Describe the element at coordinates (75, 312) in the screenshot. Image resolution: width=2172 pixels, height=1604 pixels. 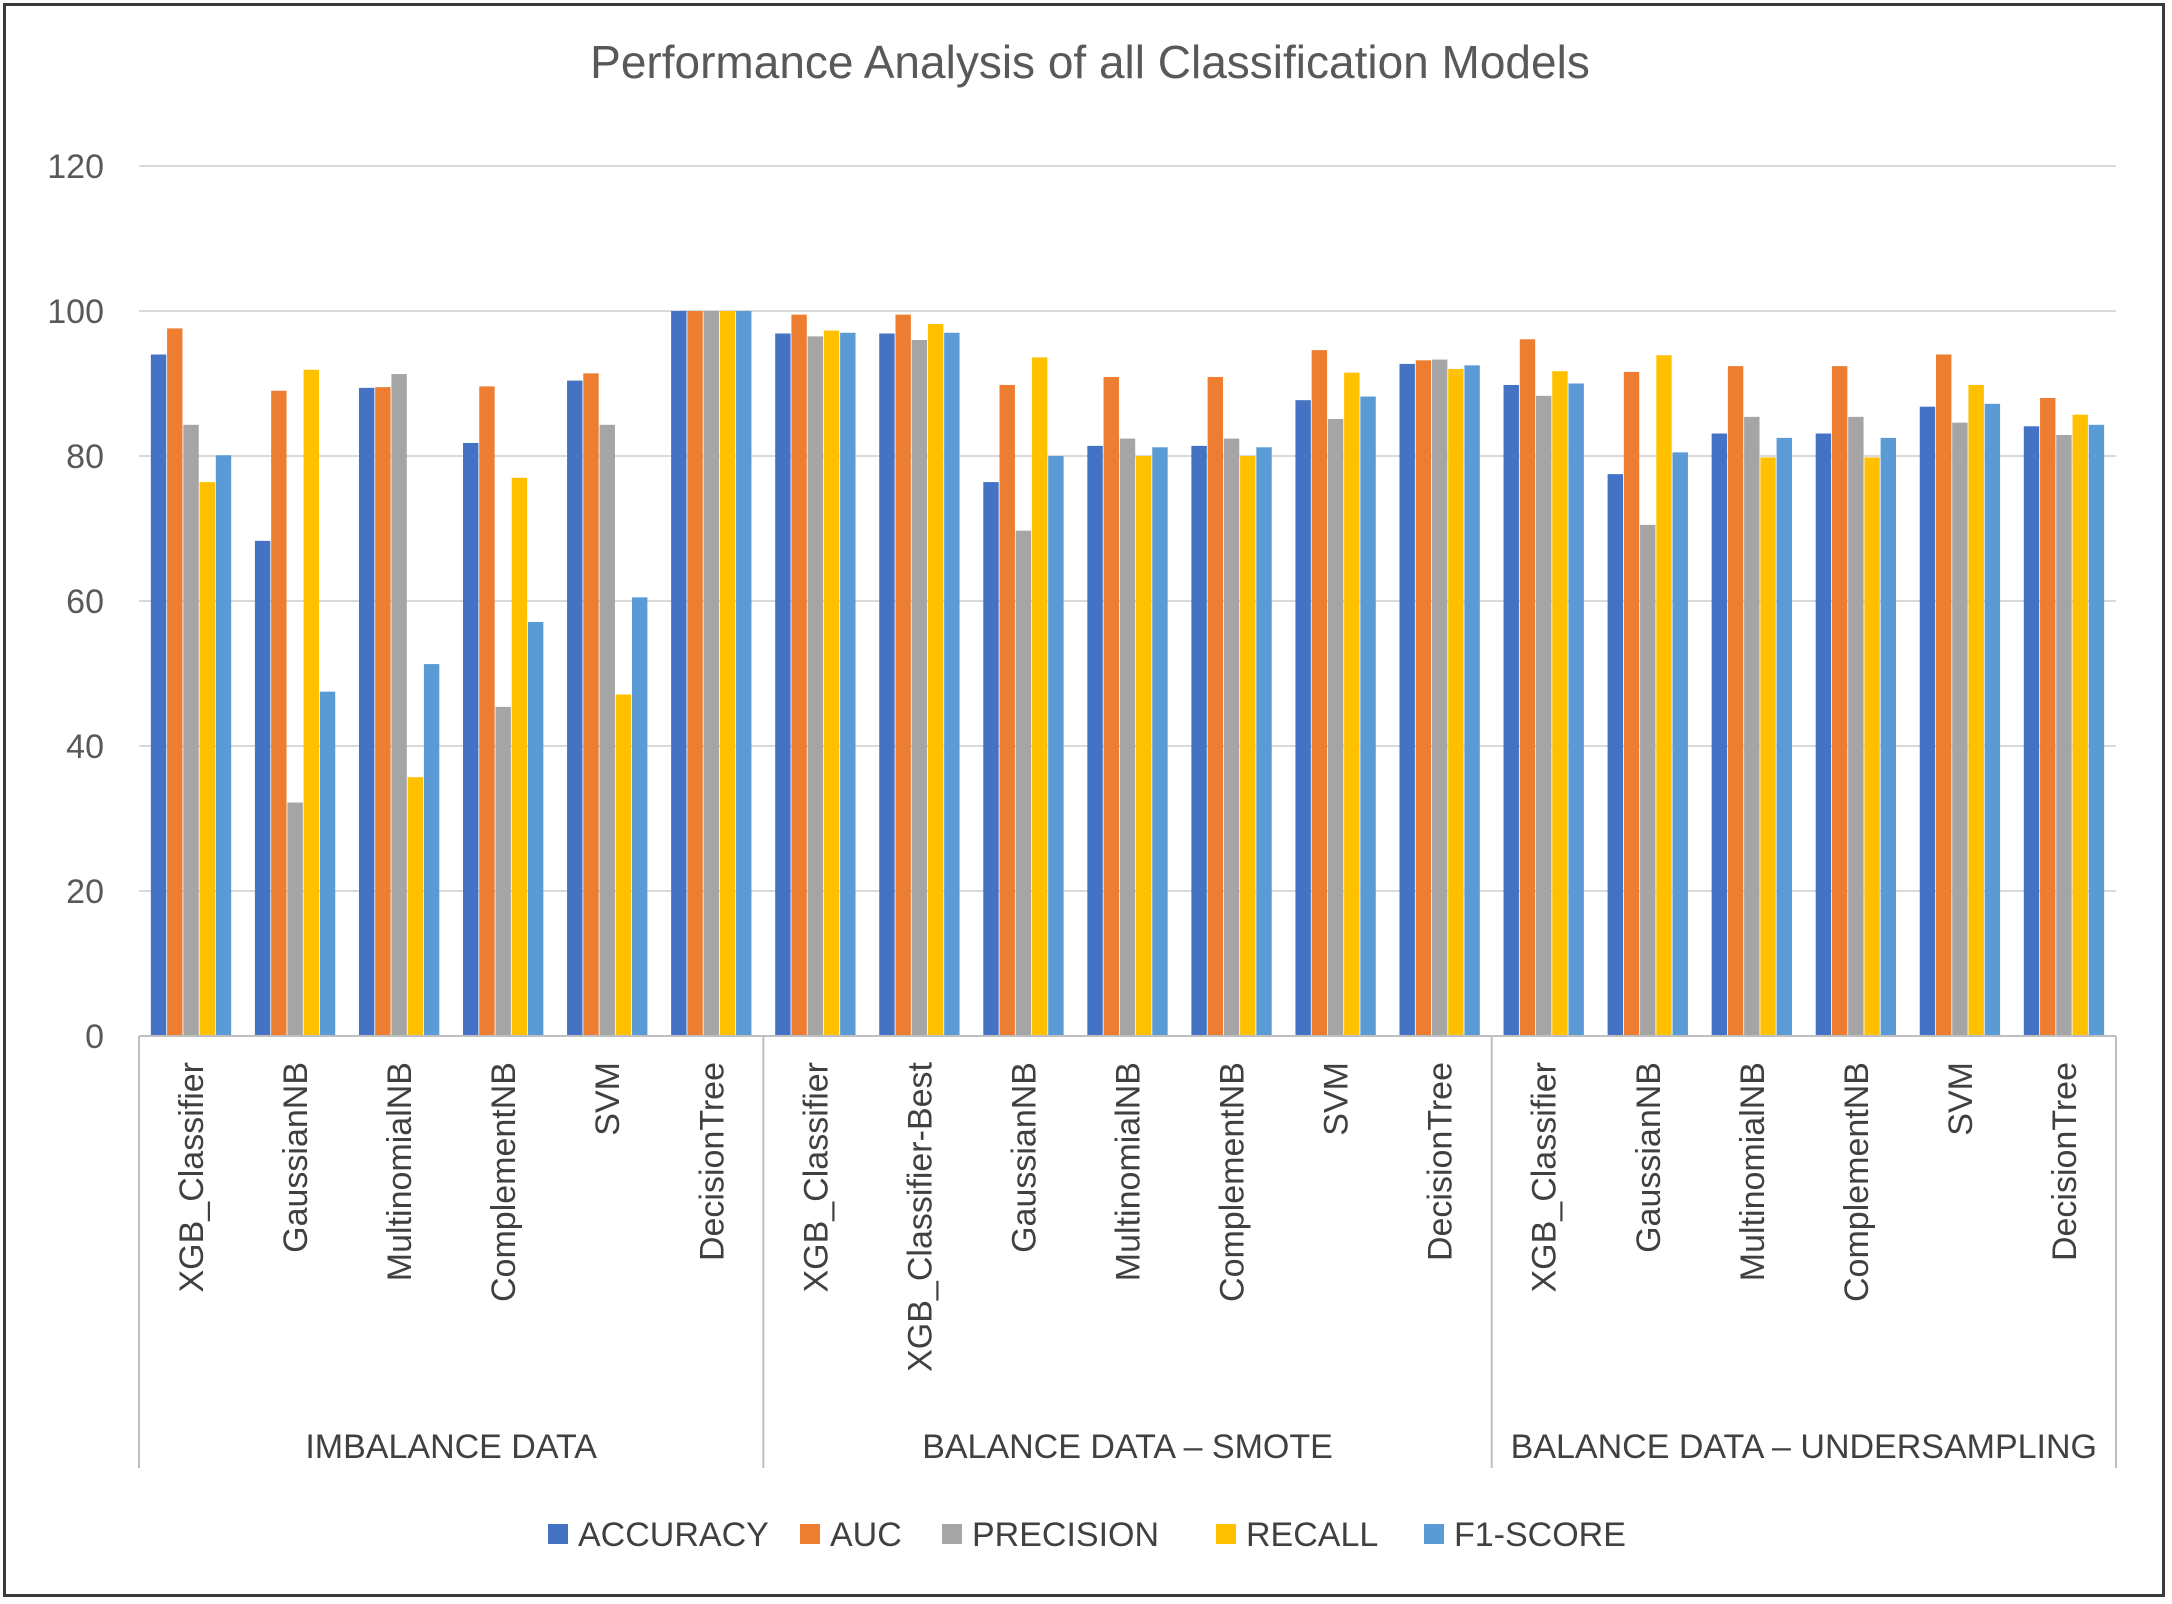
I see `y-tick-label: 100` at that location.